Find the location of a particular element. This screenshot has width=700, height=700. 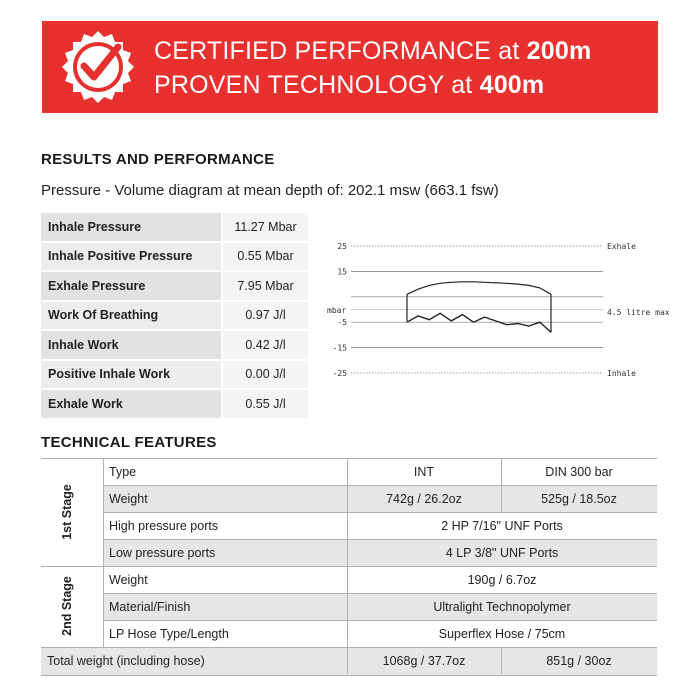

row-value: 0.55 Mbar is located at coordinates (265, 256).